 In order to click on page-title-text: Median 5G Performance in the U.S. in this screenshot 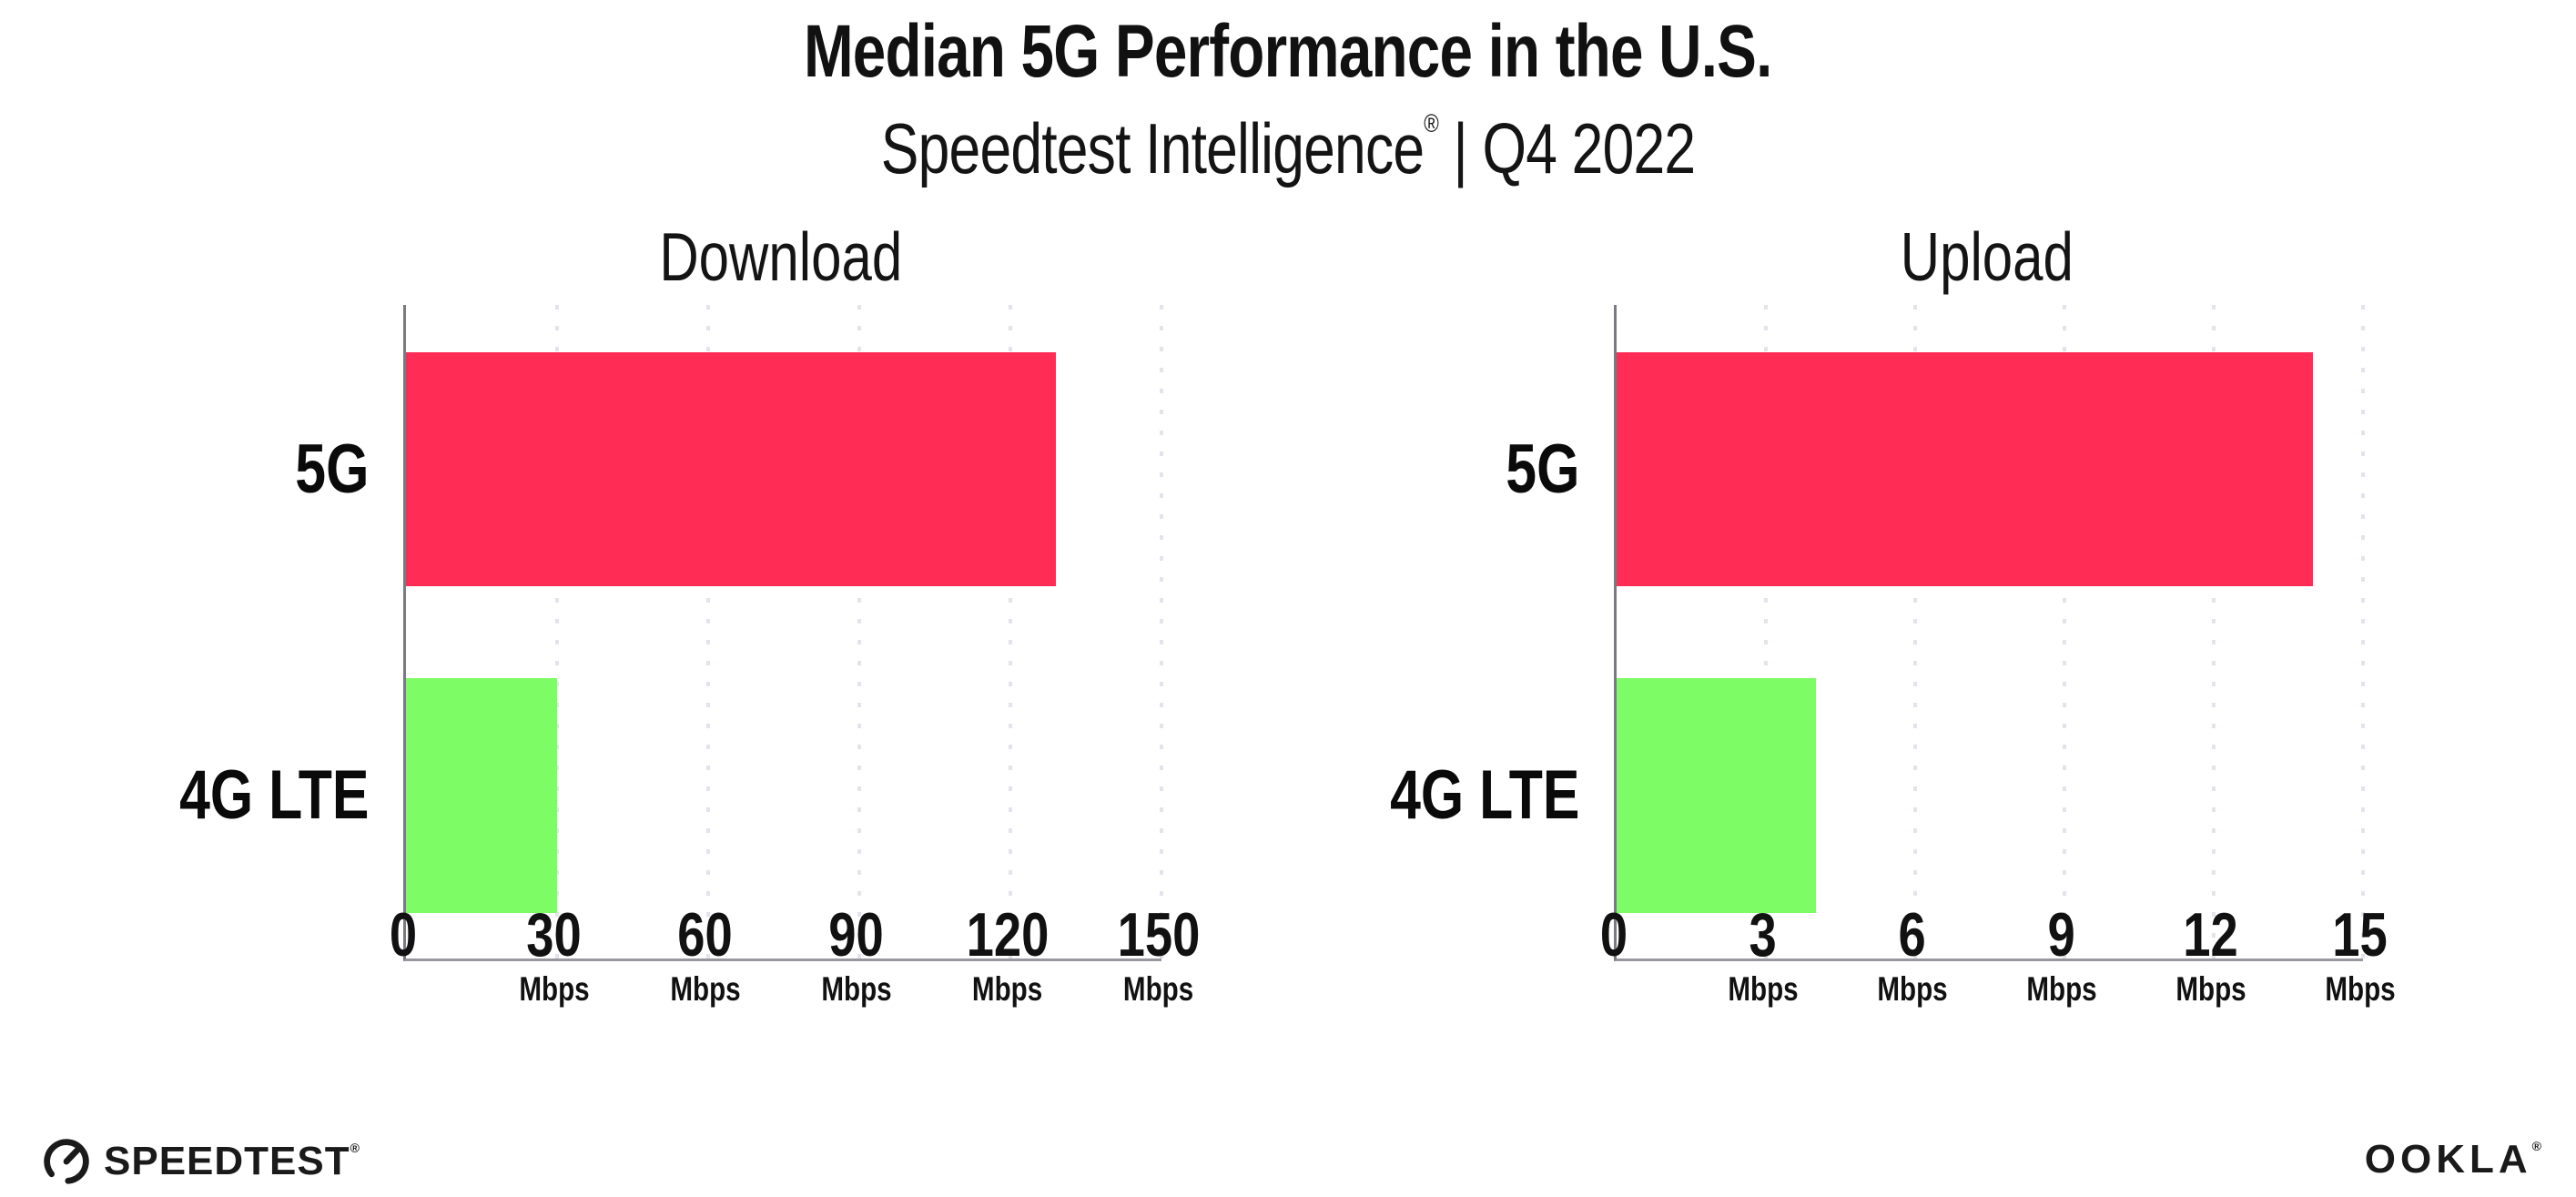, I will do `click(1288, 51)`.